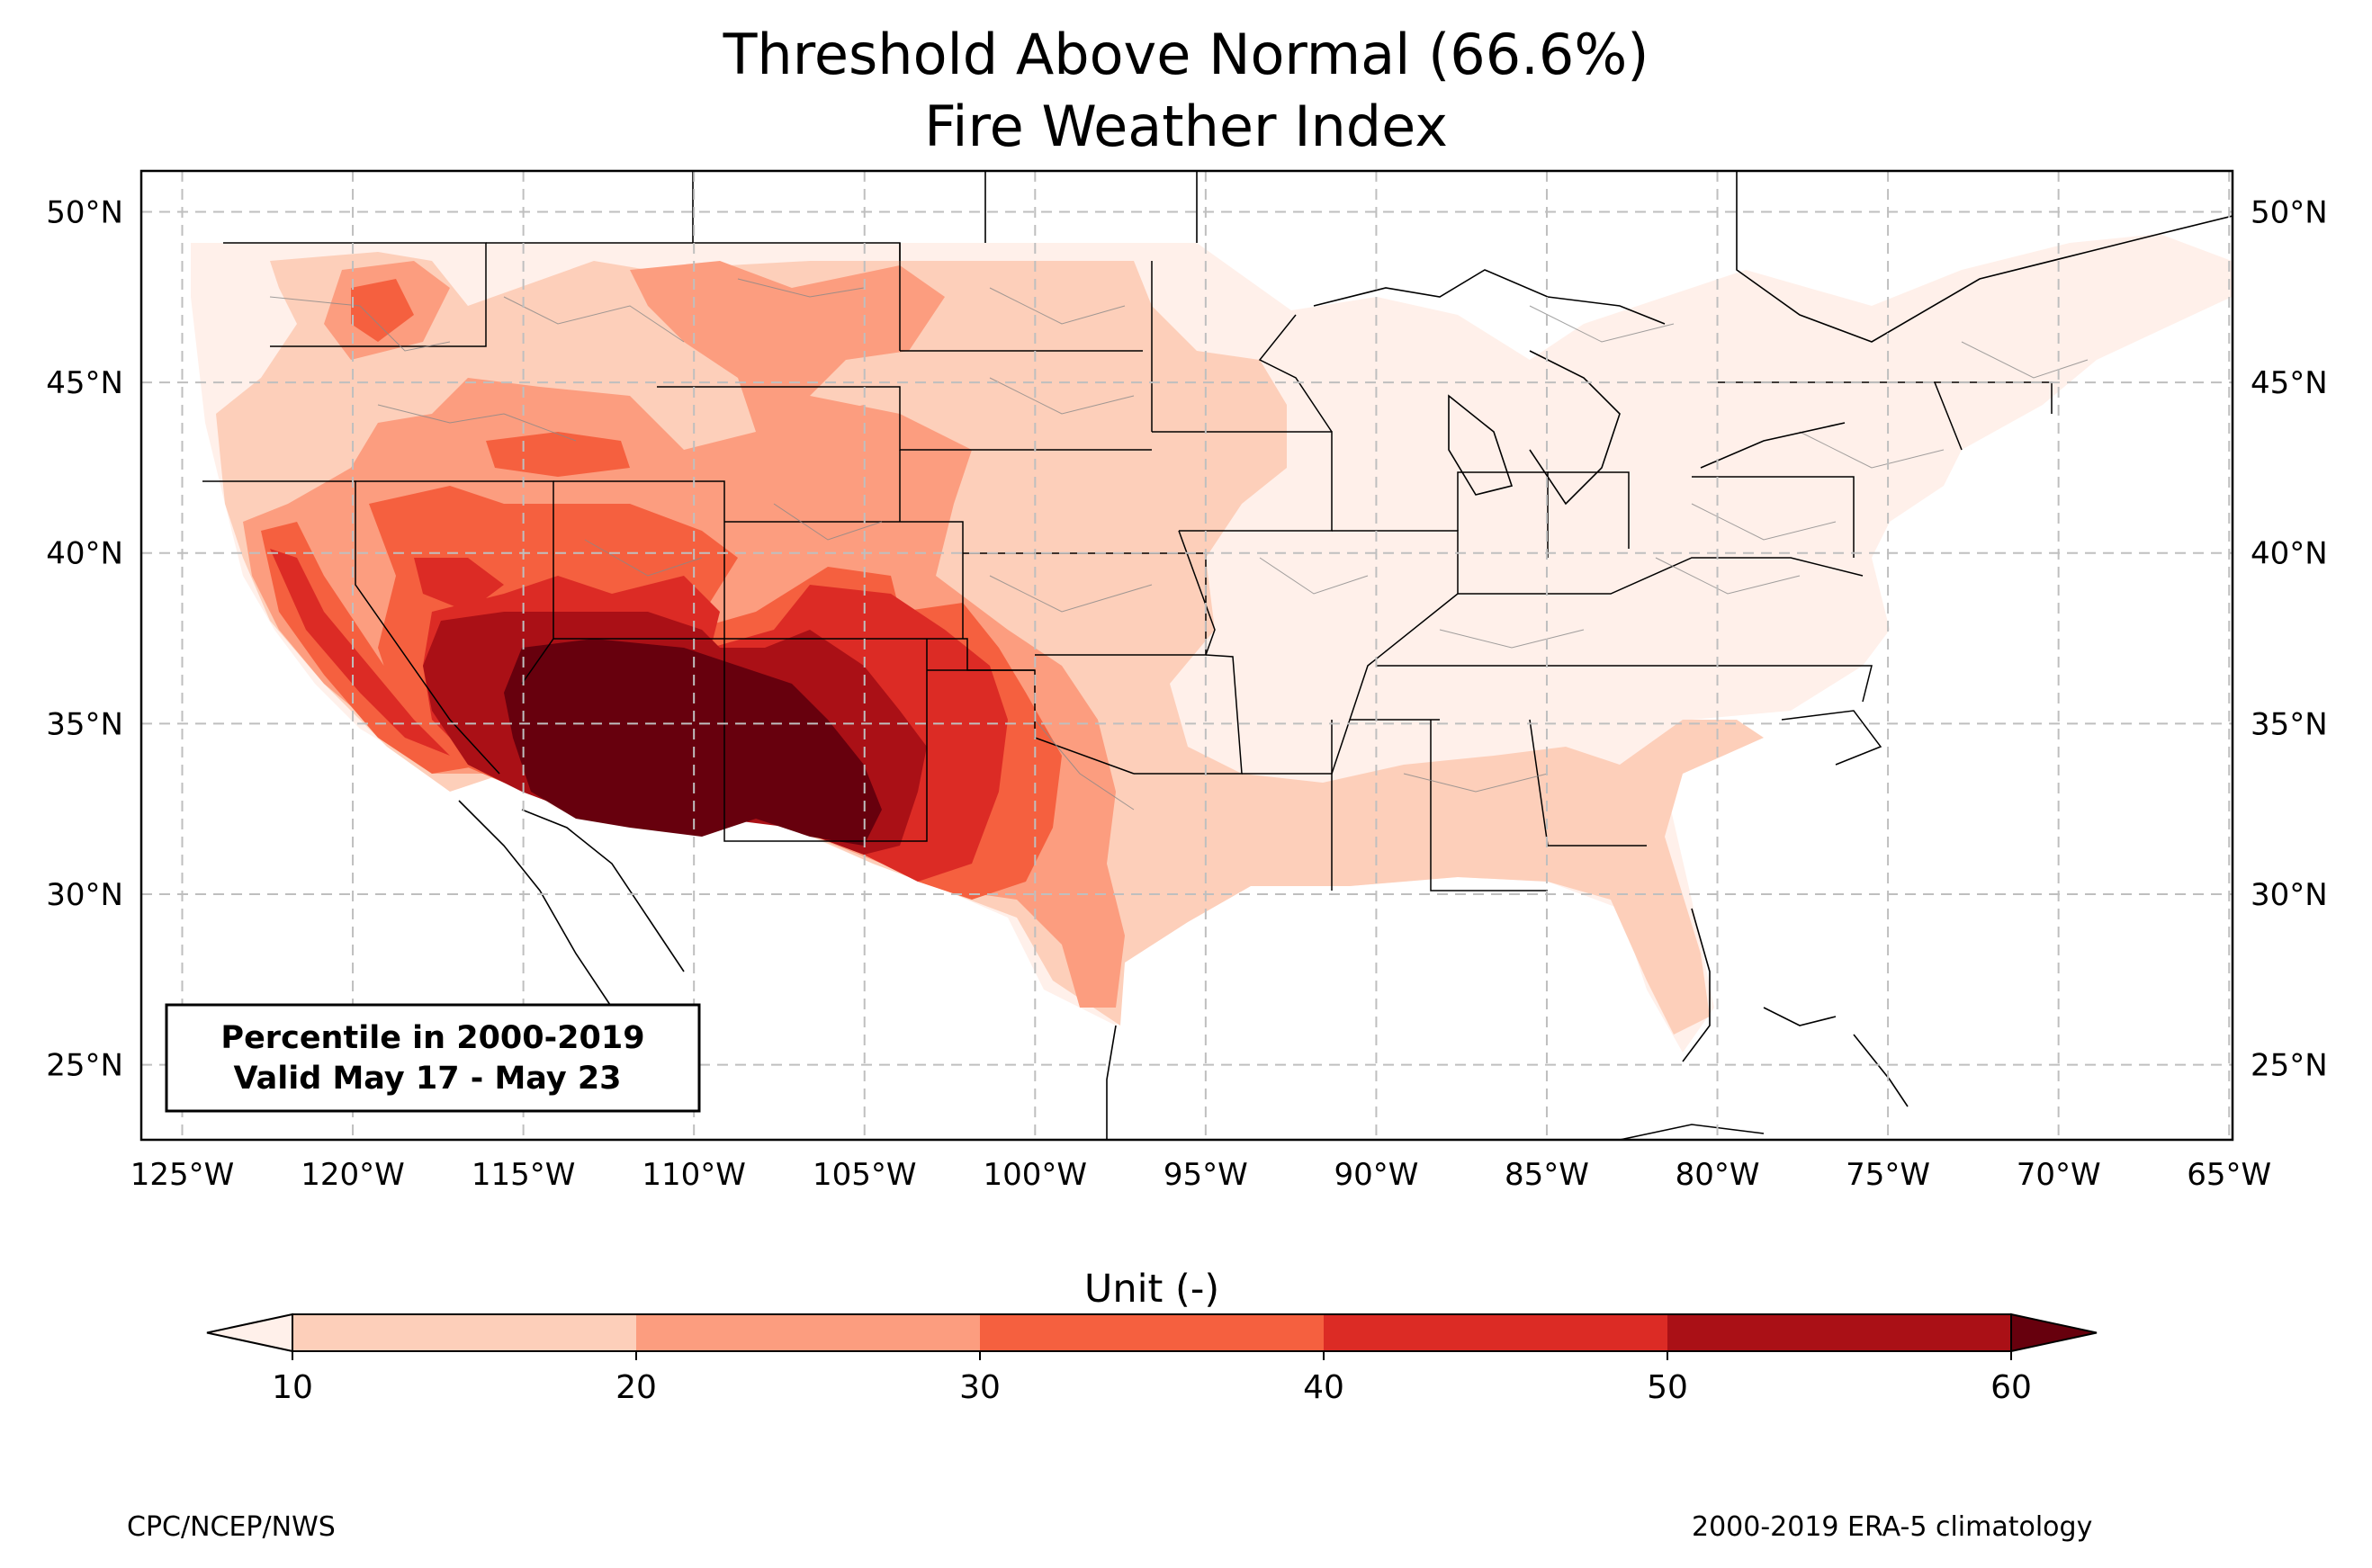 The width and height of the screenshot is (2372, 1568). What do you see at coordinates (2059, 1175) in the screenshot?
I see `lon-tick-label: 70°W` at bounding box center [2059, 1175].